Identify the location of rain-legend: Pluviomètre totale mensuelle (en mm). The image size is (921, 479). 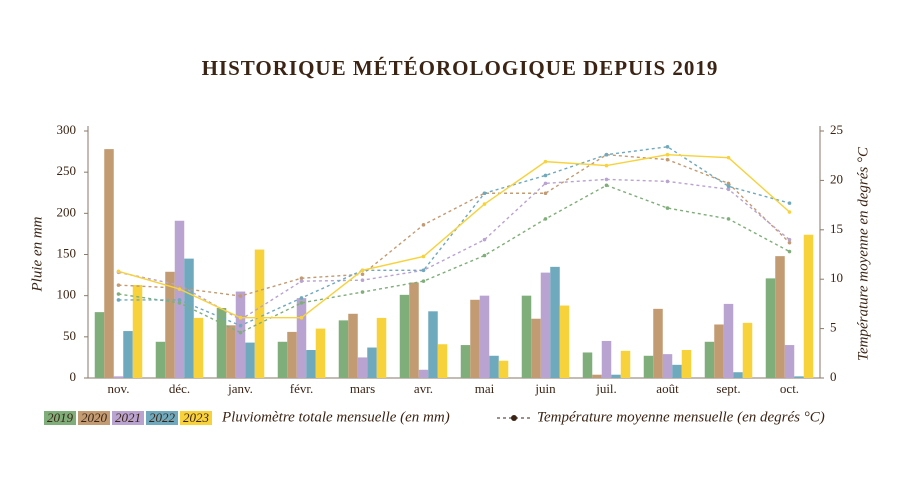
(335, 417).